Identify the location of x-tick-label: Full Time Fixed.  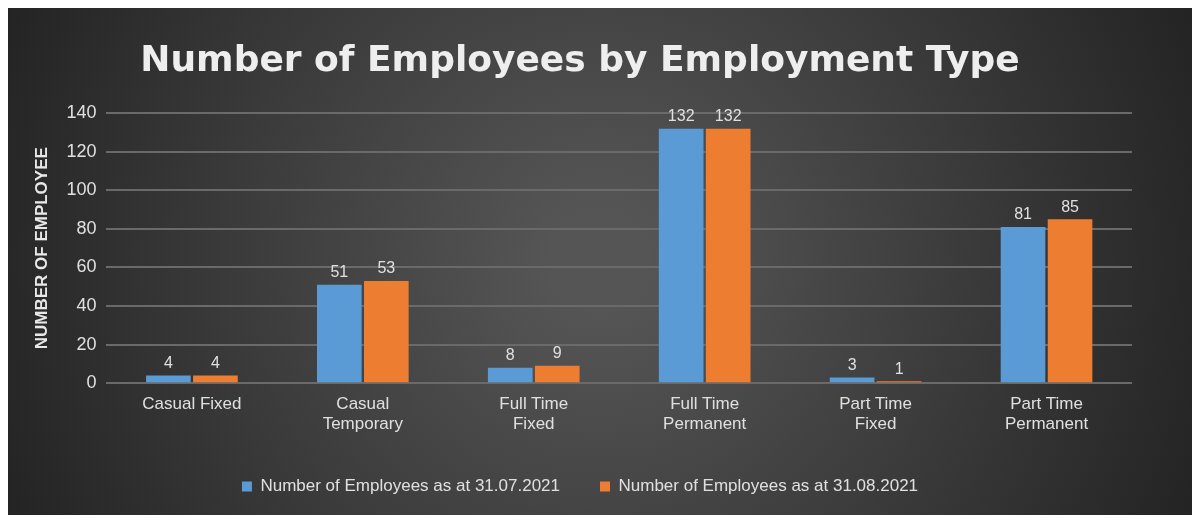
(534, 414).